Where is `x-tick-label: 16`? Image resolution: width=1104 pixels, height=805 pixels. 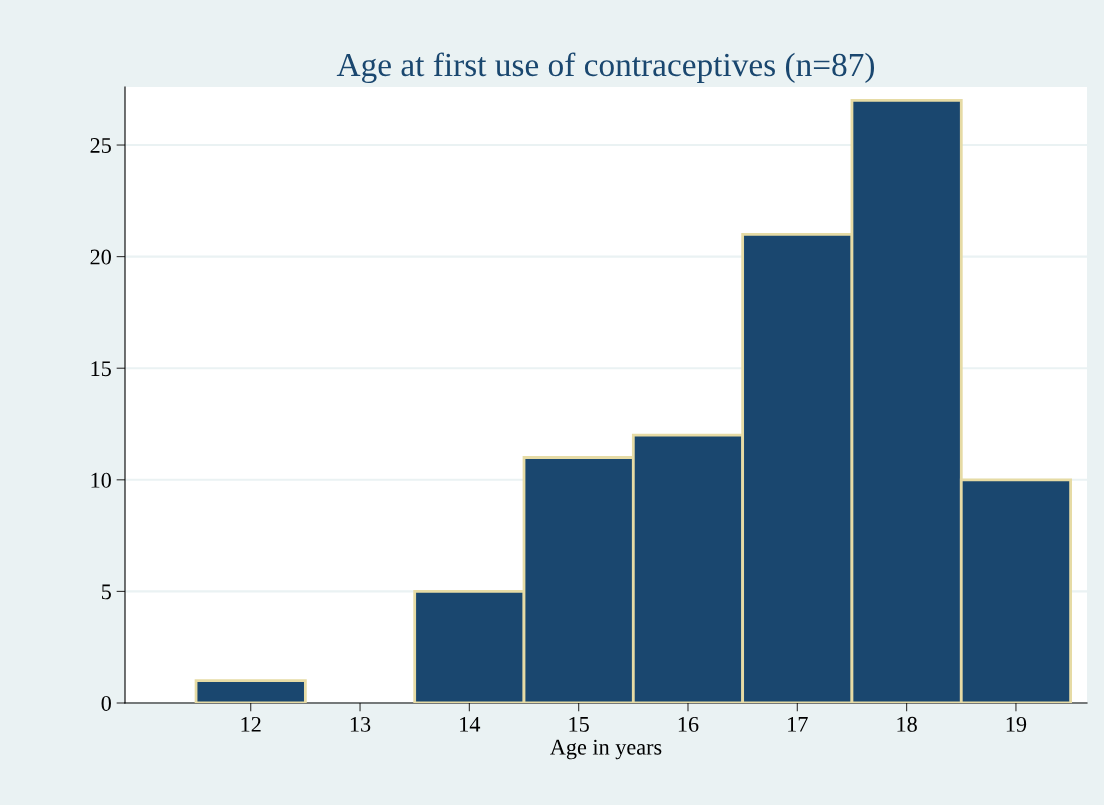
x-tick-label: 16 is located at coordinates (688, 724).